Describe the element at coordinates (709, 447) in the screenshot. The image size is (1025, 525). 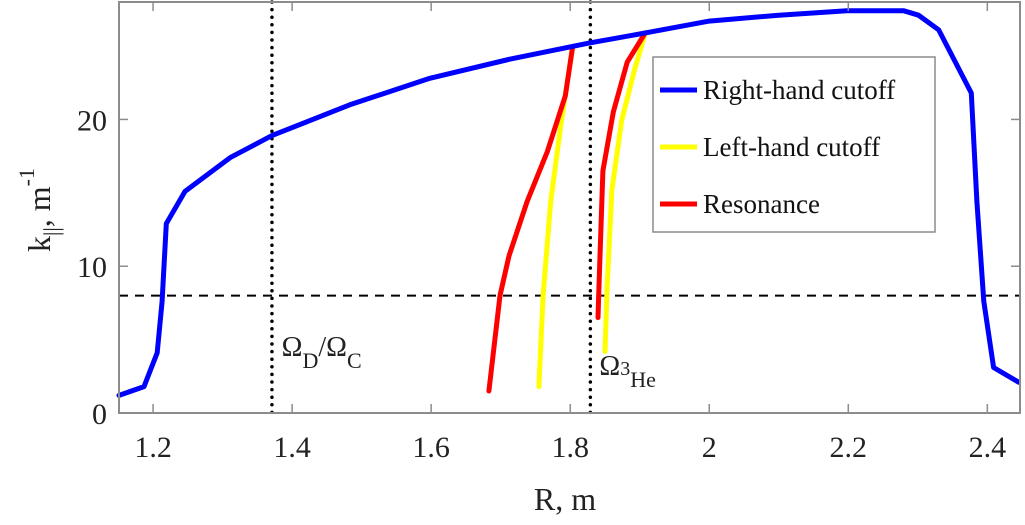
I see `x-tick-label: 2` at that location.